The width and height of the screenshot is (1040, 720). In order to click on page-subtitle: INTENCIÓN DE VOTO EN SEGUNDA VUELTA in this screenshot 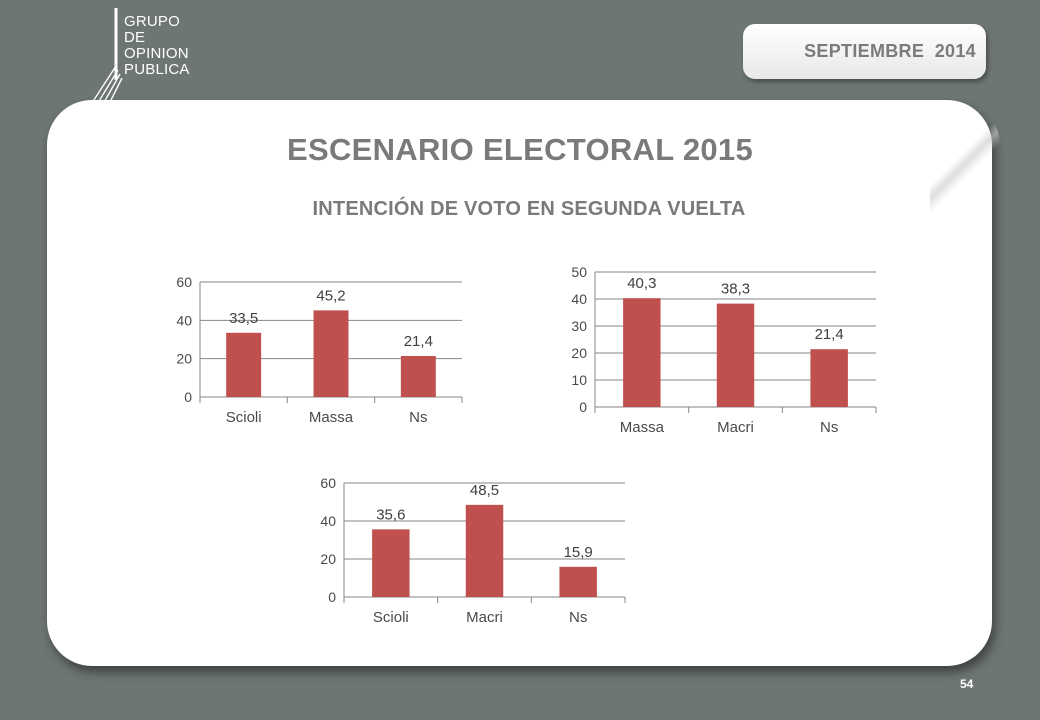, I will do `click(529, 209)`.